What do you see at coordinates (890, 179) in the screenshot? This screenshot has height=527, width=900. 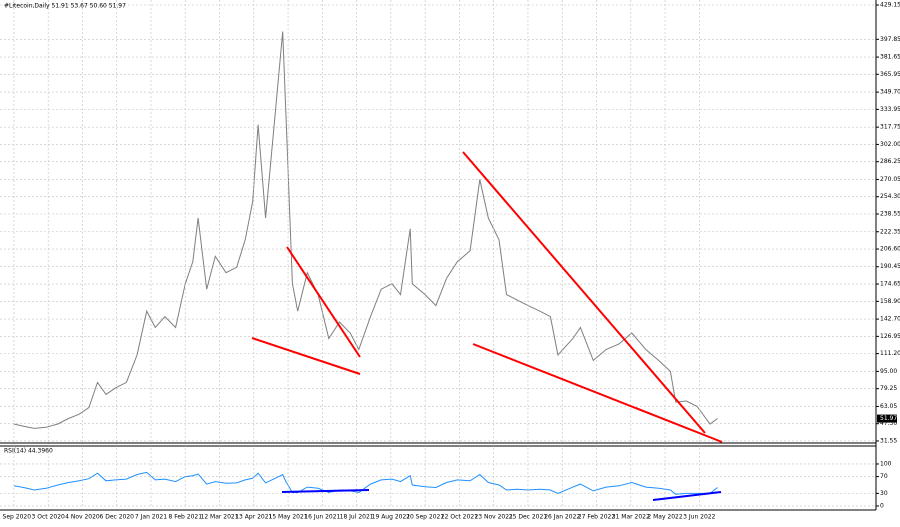 I see `y-tick-label: 270.05` at bounding box center [890, 179].